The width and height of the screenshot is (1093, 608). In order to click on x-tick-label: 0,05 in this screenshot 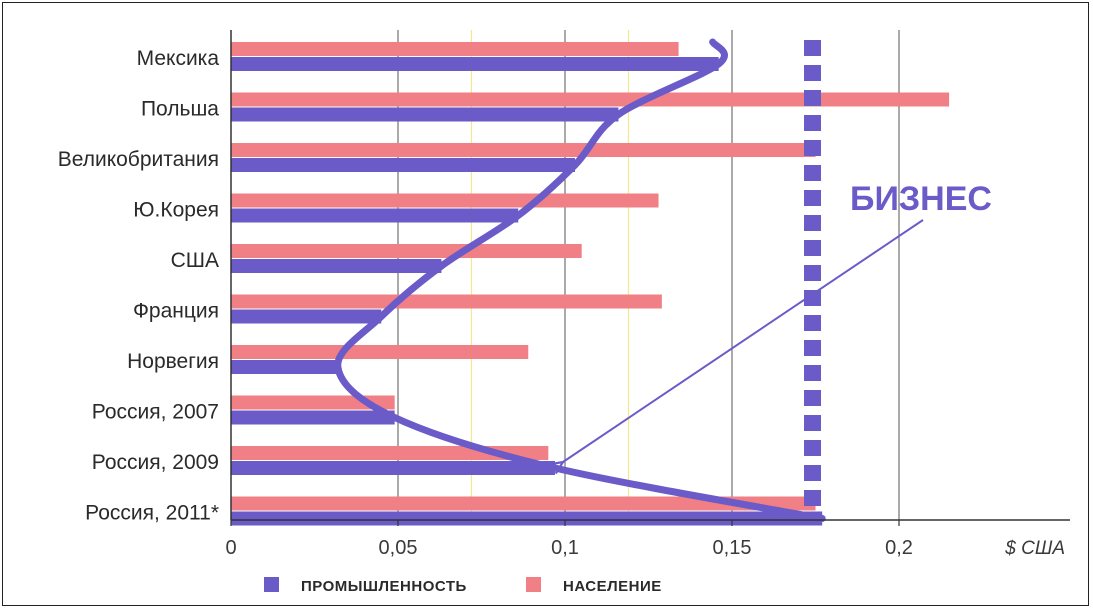, I will do `click(398, 548)`.